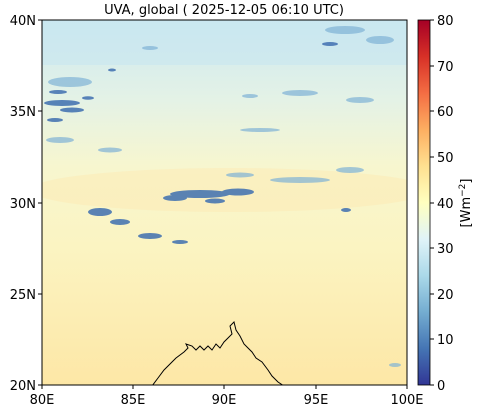 The width and height of the screenshot is (480, 412). What do you see at coordinates (445, 249) in the screenshot?
I see `colorbar-tick-label: 30` at bounding box center [445, 249].